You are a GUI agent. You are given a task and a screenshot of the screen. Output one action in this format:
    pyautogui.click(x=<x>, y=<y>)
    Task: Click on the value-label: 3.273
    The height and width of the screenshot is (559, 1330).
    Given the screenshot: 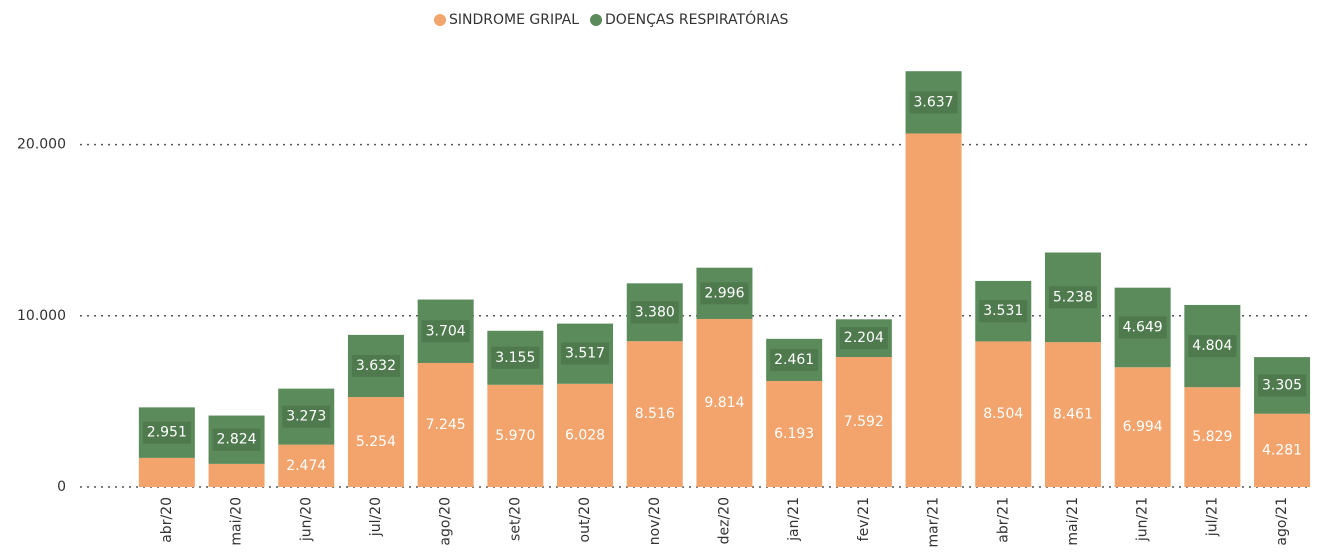 What is the action you would take?
    pyautogui.click(x=306, y=417)
    